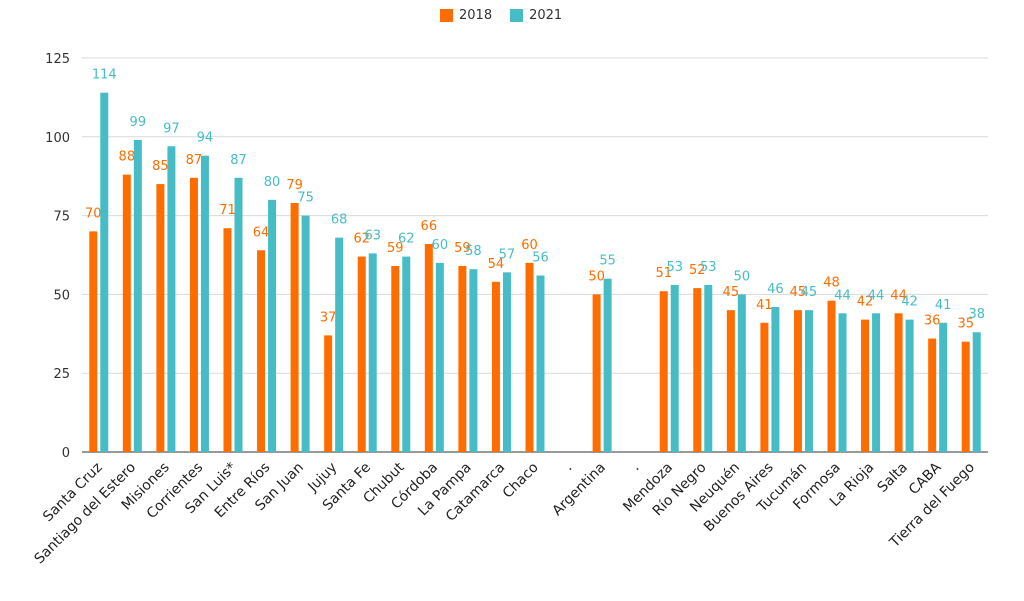  What do you see at coordinates (93, 213) in the screenshot?
I see `data-label-2018: 70` at bounding box center [93, 213].